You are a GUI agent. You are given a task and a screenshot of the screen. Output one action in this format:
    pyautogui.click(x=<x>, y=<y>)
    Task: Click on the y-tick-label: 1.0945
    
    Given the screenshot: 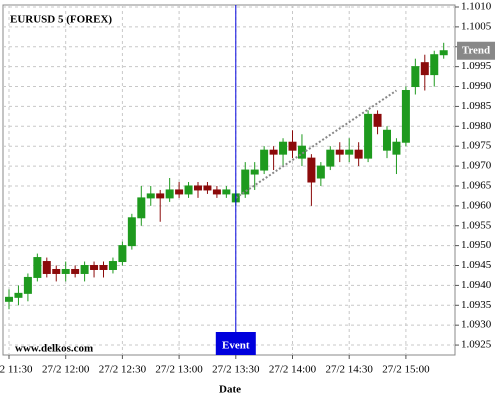 What is the action you would take?
    pyautogui.click(x=476, y=265)
    